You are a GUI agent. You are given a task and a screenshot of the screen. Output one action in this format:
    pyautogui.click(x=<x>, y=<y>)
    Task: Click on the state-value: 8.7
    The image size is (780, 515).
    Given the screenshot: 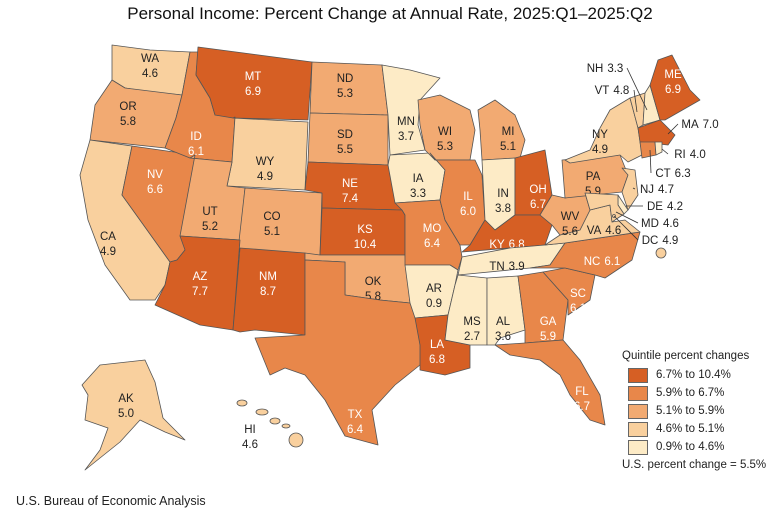 What is the action you would take?
    pyautogui.click(x=268, y=292)
    